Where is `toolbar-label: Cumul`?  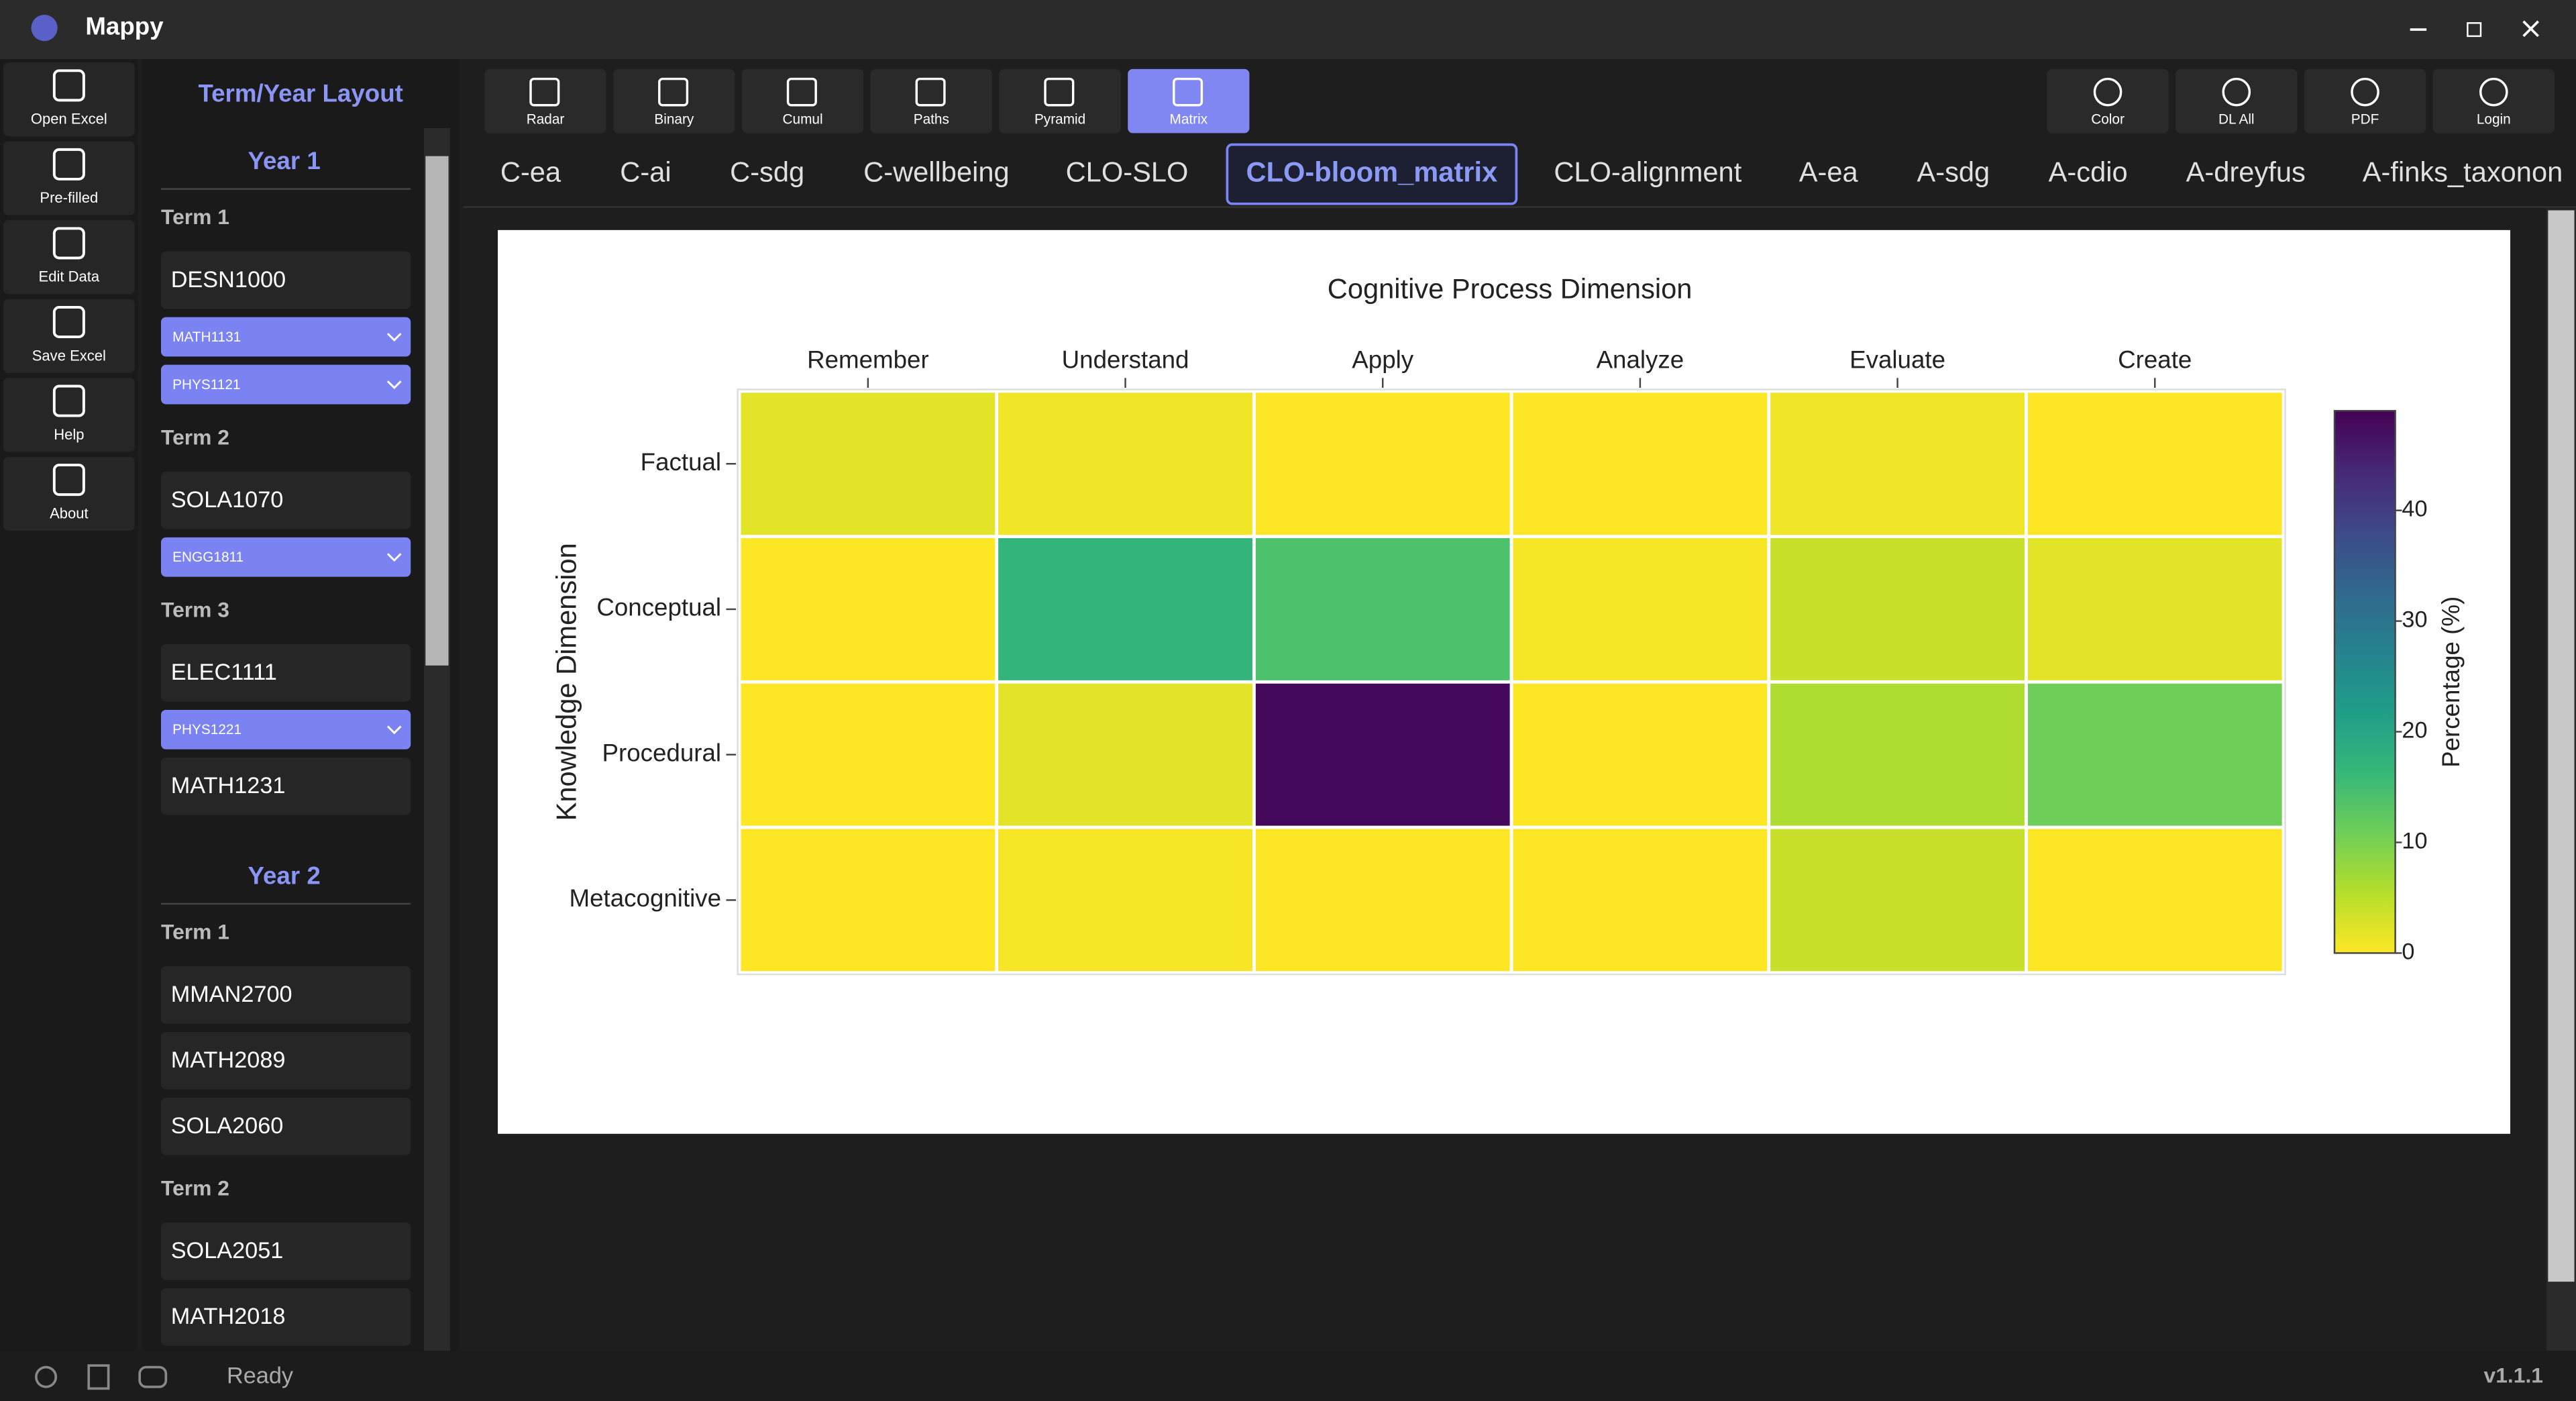 toolbar-label: Cumul is located at coordinates (803, 119).